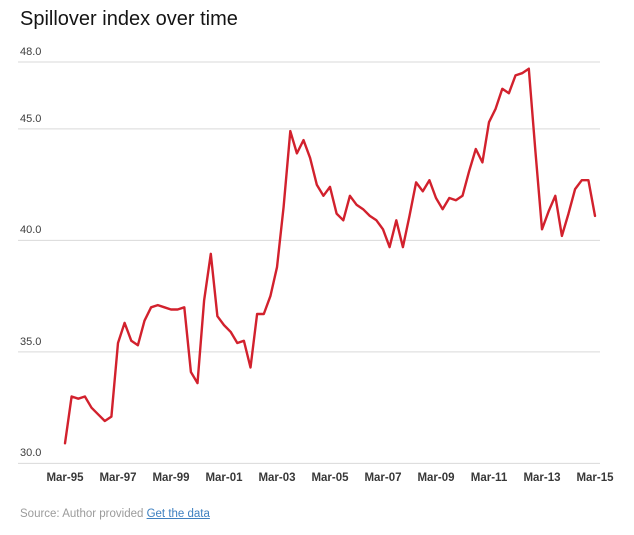  Describe the element at coordinates (178, 514) in the screenshot. I see `get-data-link: Get the data` at that location.